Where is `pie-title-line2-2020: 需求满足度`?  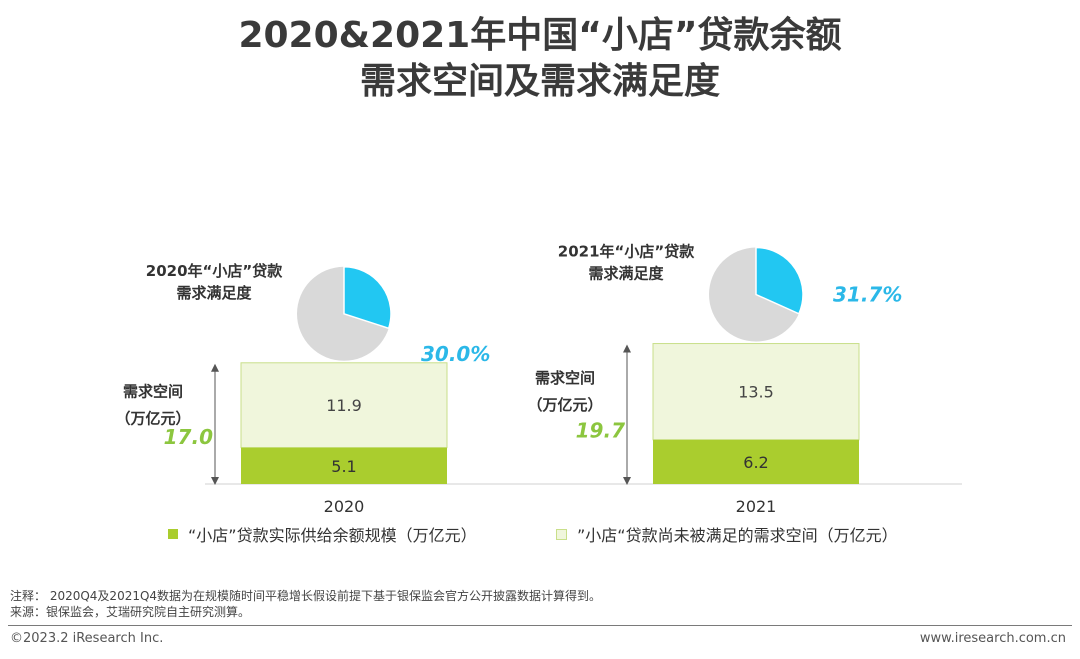 pie-title-line2-2020: 需求满足度 is located at coordinates (214, 293).